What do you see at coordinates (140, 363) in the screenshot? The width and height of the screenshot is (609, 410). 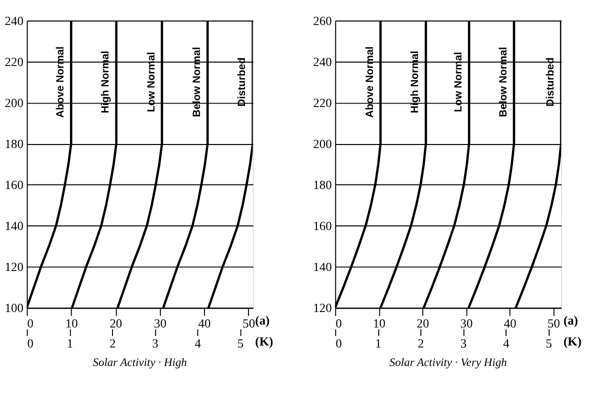 I see `text: Solar Activity · High` at bounding box center [140, 363].